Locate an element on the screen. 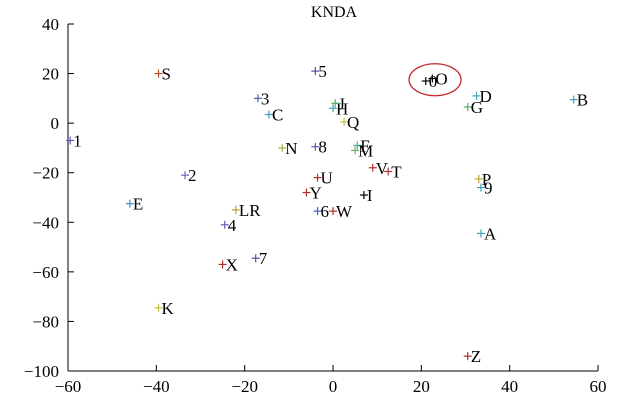 The image size is (621, 404). point-label: A is located at coordinates (490, 233).